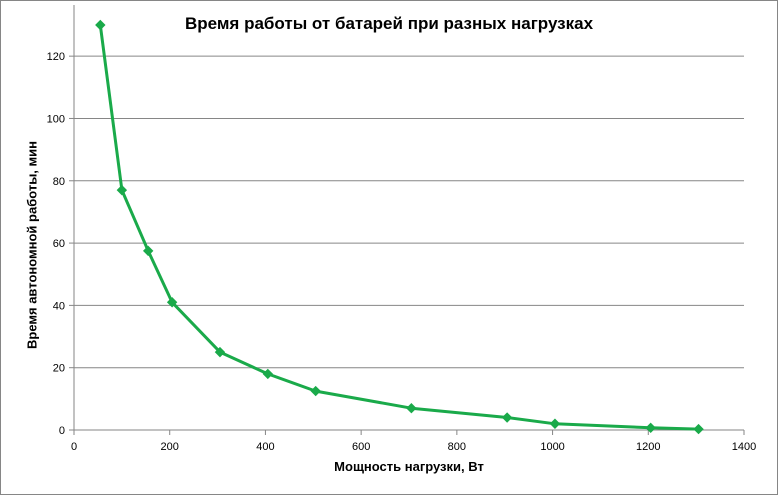 This screenshot has width=778, height=495. What do you see at coordinates (56, 57) in the screenshot?
I see `y-tick-label: 120` at bounding box center [56, 57].